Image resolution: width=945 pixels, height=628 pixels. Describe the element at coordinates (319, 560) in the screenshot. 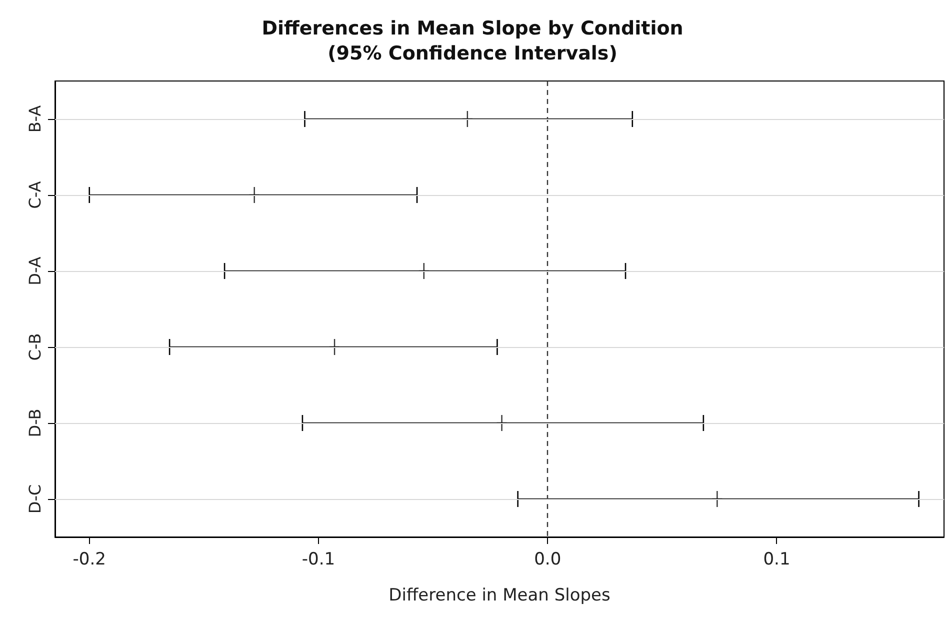

I see `x-tick-label: -0.1` at that location.